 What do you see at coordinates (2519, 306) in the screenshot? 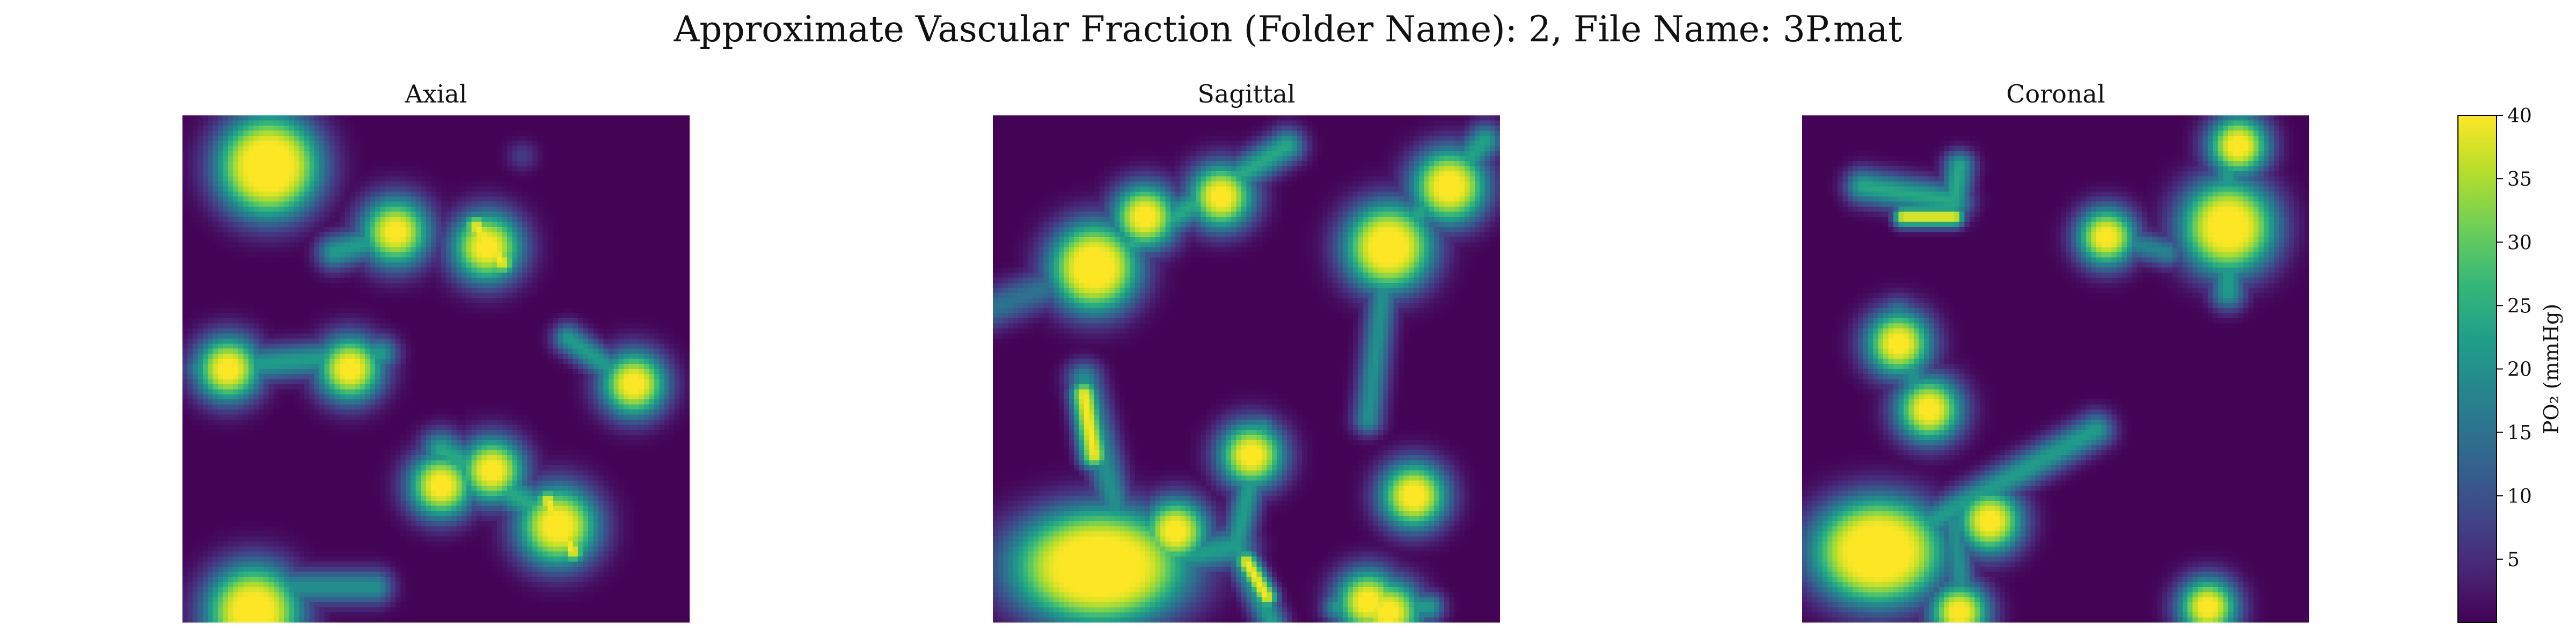
I see `colorbar-tick-label: 25` at bounding box center [2519, 306].